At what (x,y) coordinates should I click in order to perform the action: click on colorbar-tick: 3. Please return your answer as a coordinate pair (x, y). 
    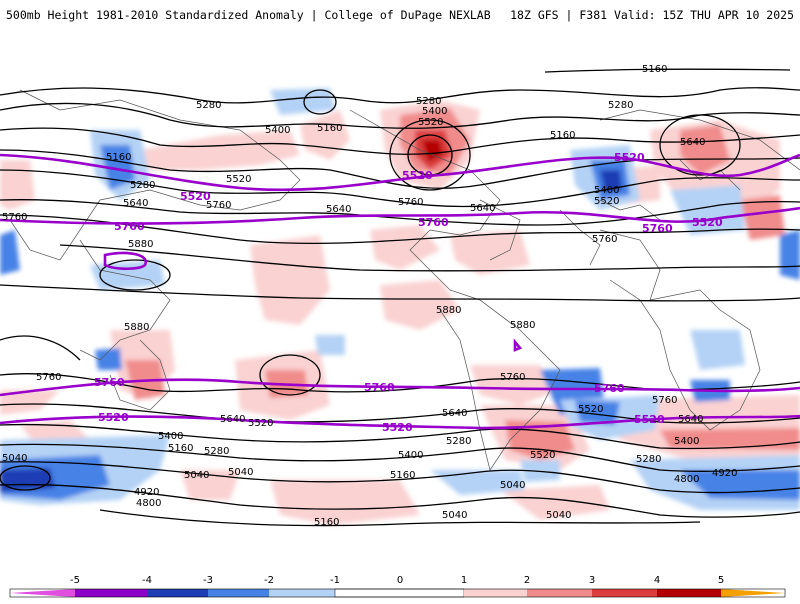
    Looking at the image, I should click on (592, 580).